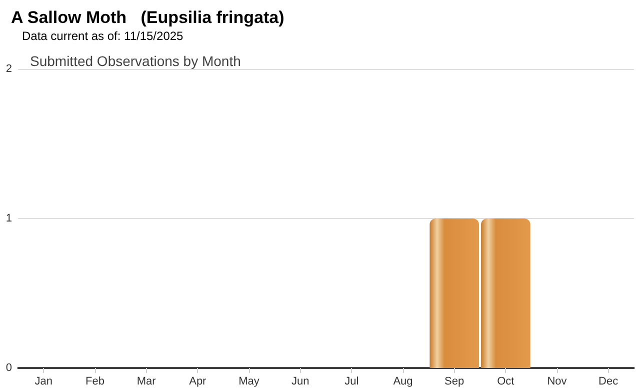  I want to click on x-tick-label: Jun, so click(300, 382).